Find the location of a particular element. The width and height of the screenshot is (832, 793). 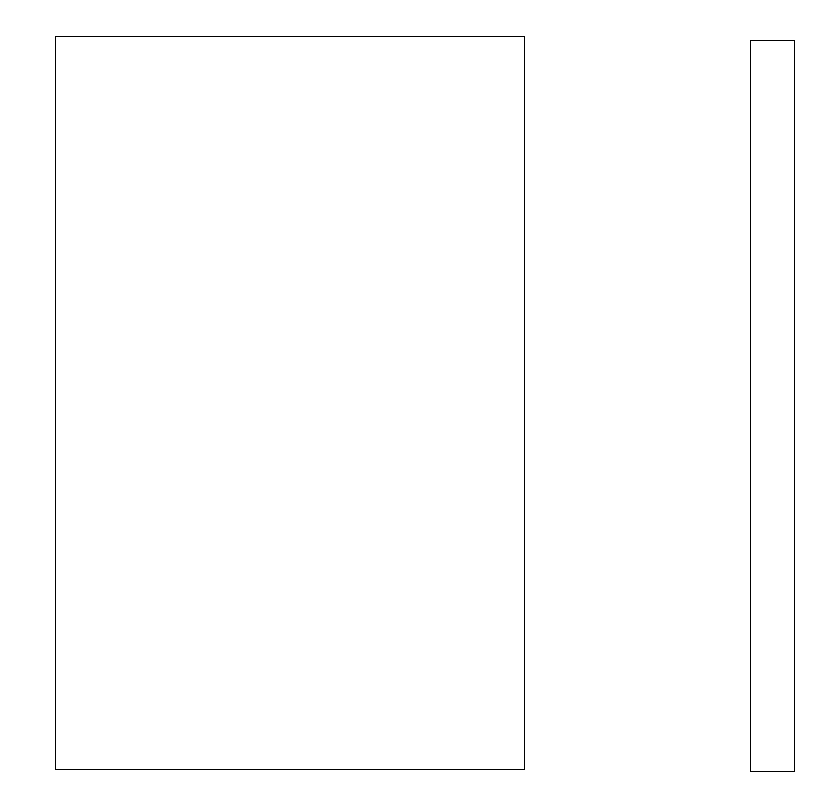

temperature-colorbar is located at coordinates (772, 406).